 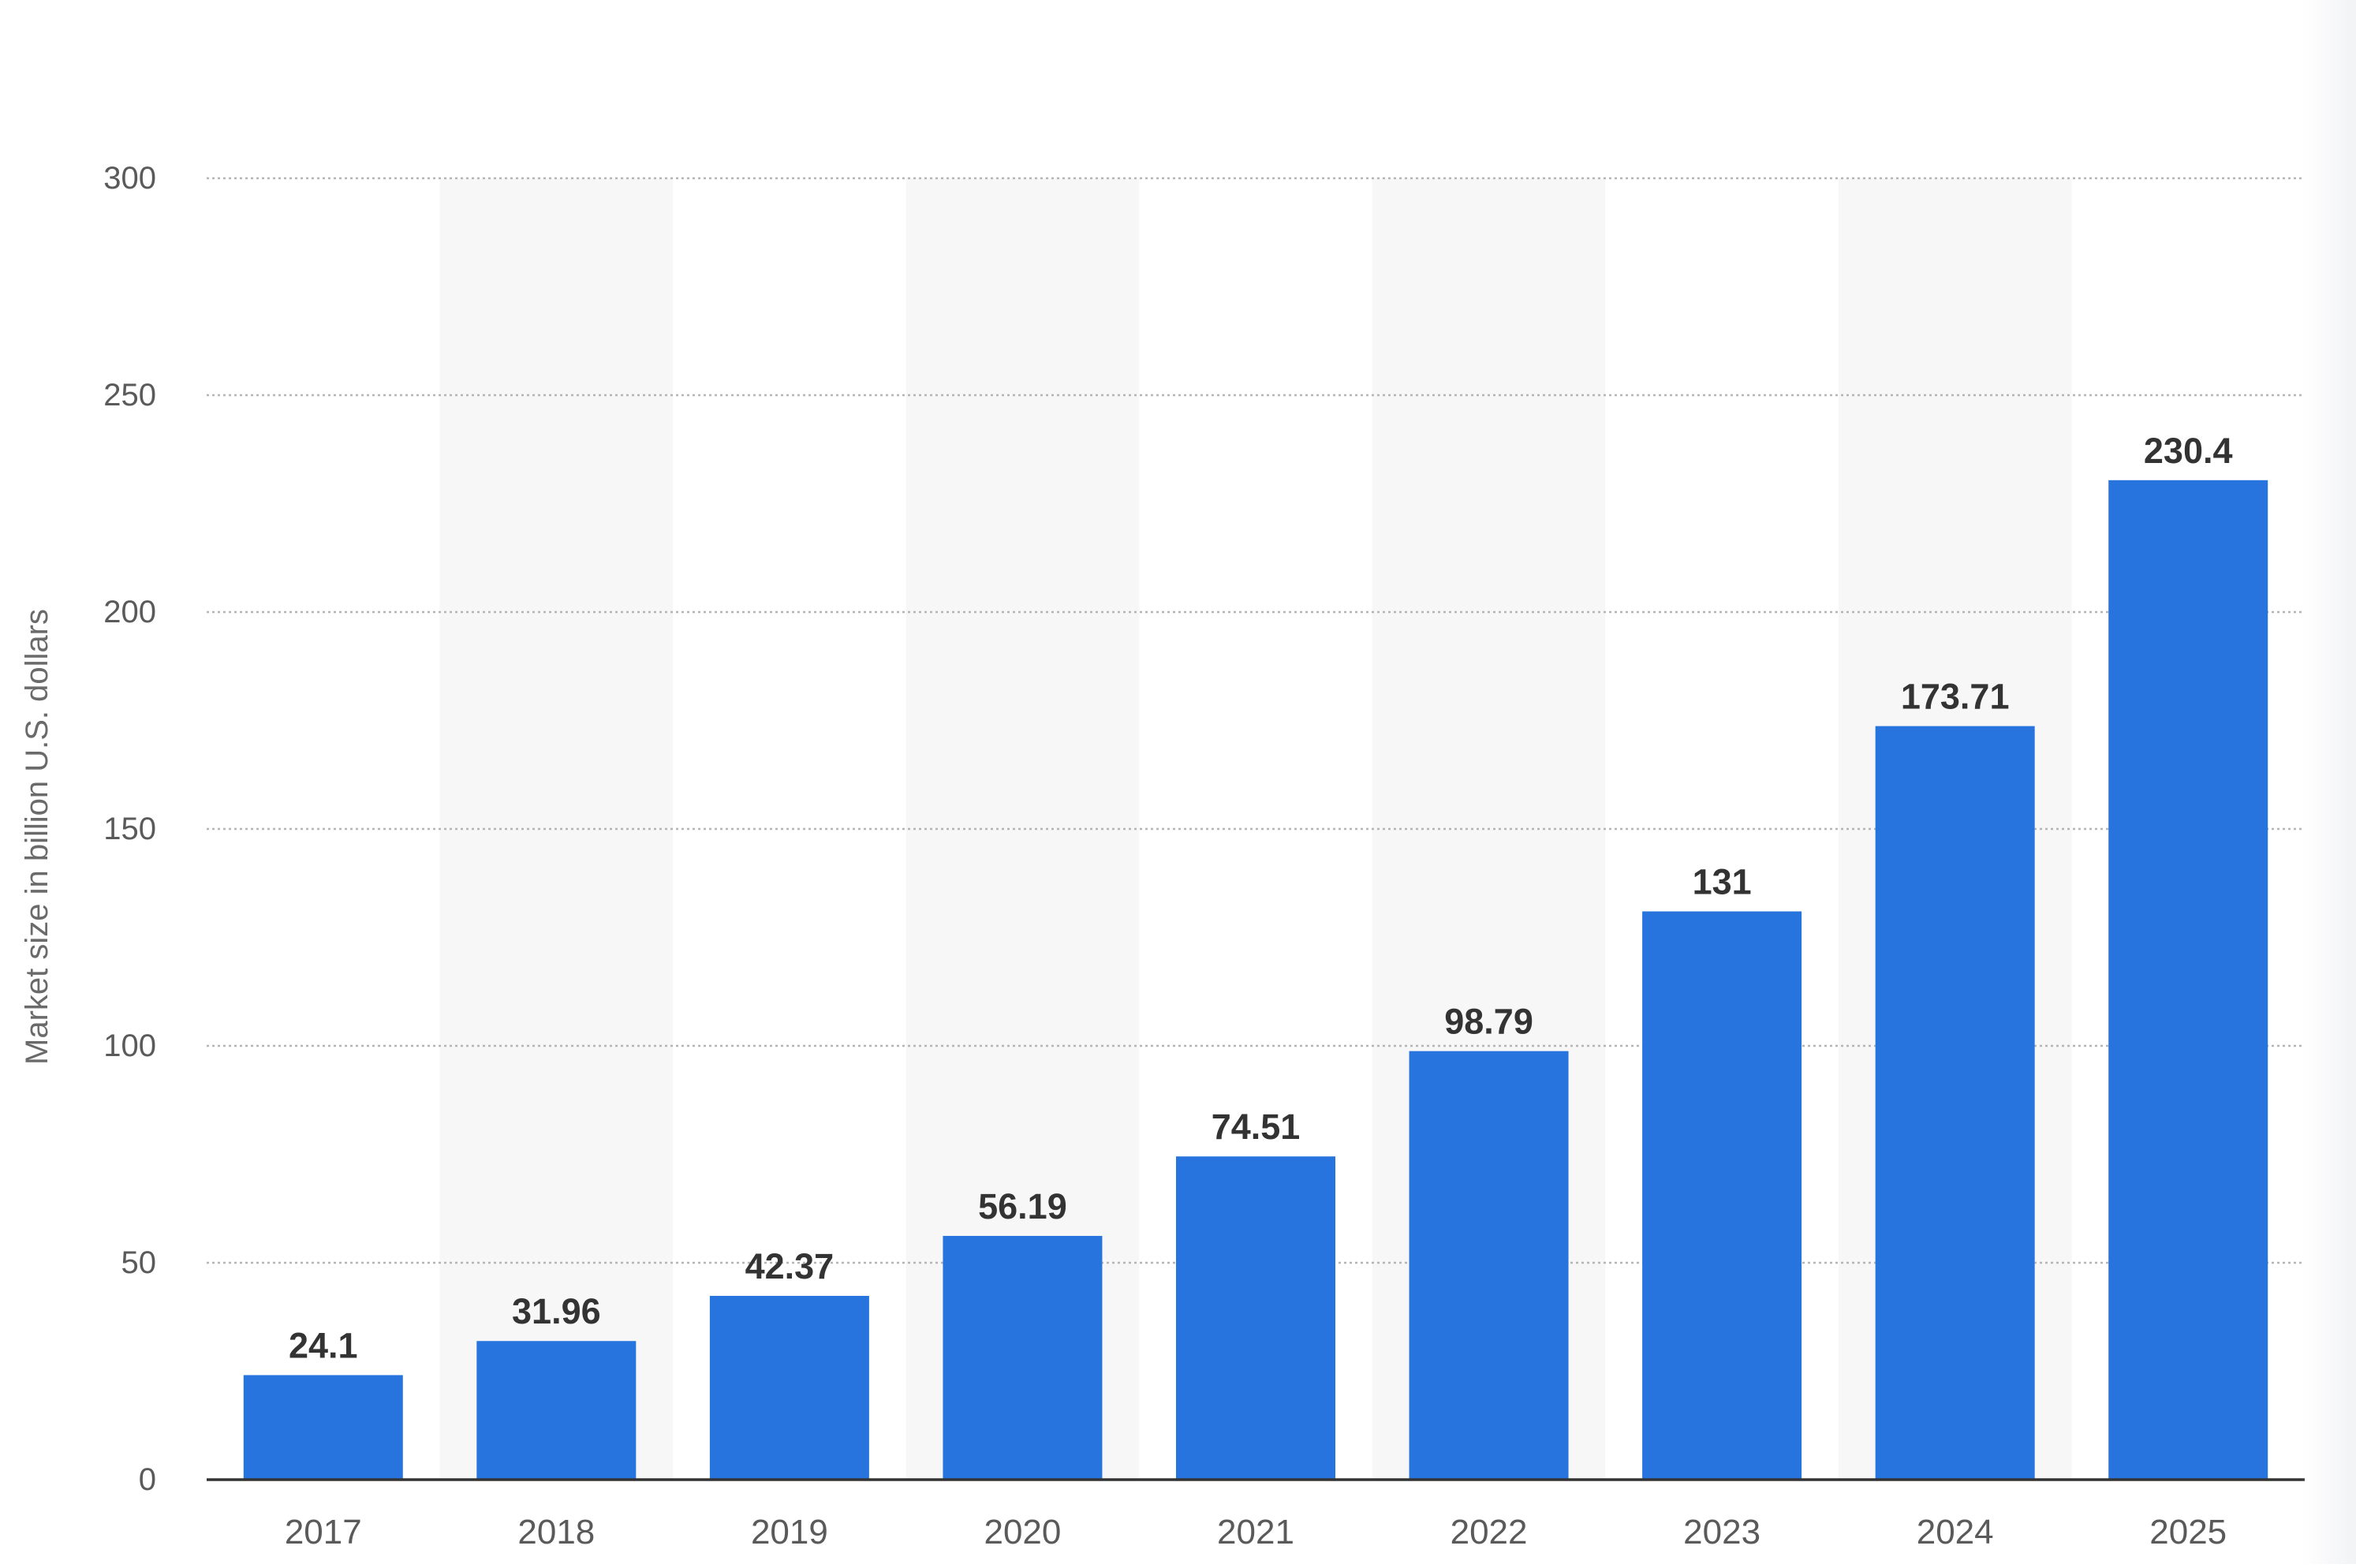 What do you see at coordinates (323, 1427) in the screenshot?
I see `bar-2017` at bounding box center [323, 1427].